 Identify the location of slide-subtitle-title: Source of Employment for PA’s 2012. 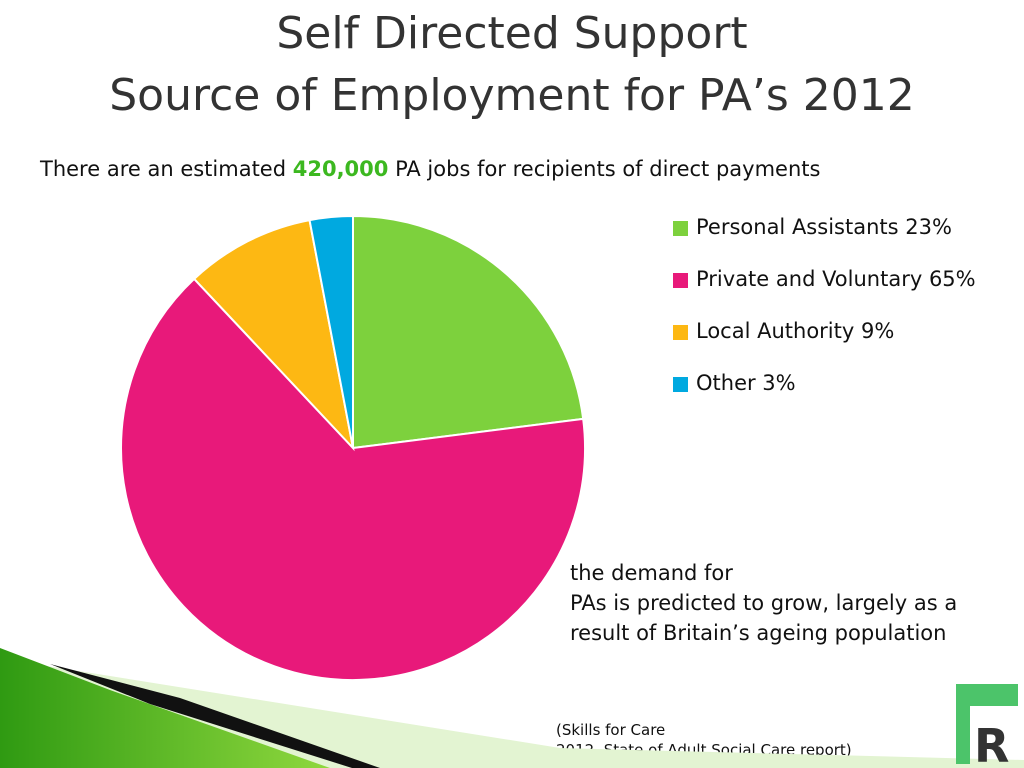
(512, 95).